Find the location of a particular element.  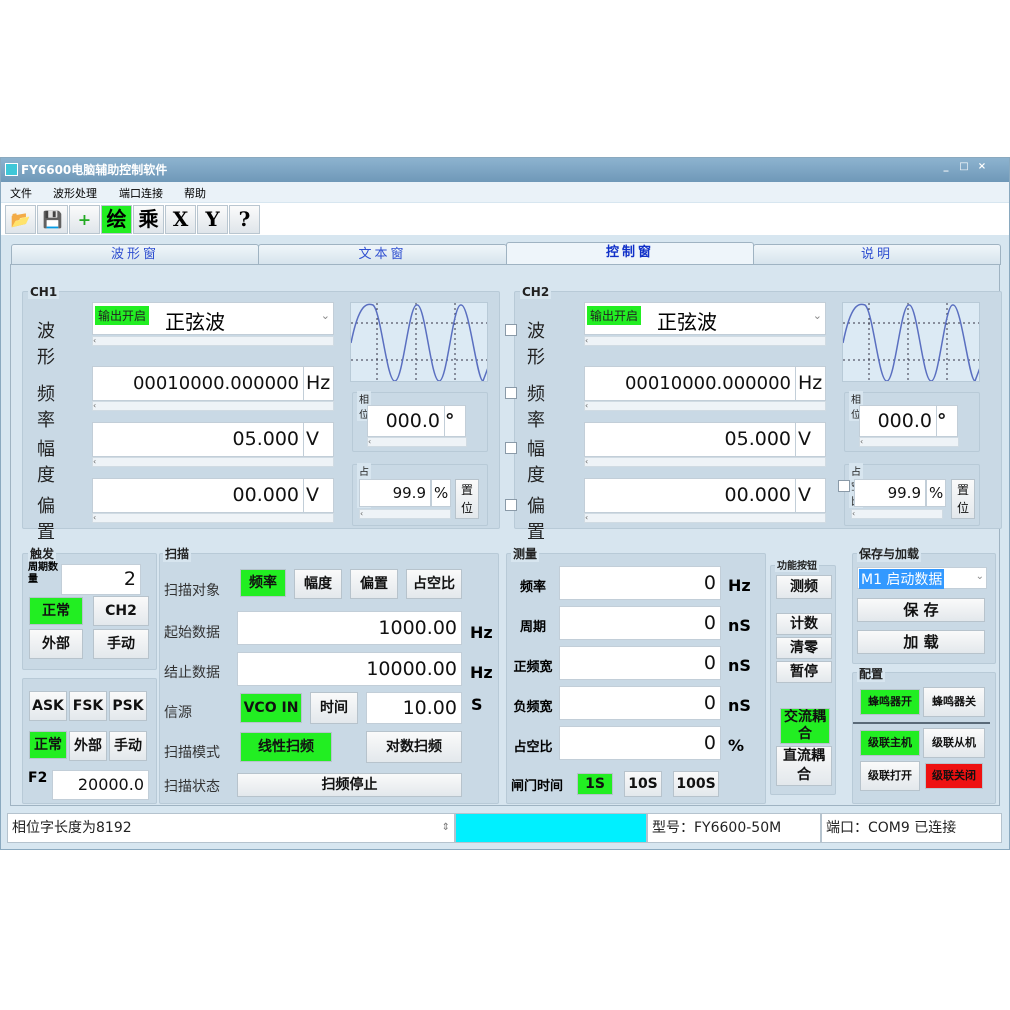

ch2-offset-scrollbar: ‹ is located at coordinates (705, 518).